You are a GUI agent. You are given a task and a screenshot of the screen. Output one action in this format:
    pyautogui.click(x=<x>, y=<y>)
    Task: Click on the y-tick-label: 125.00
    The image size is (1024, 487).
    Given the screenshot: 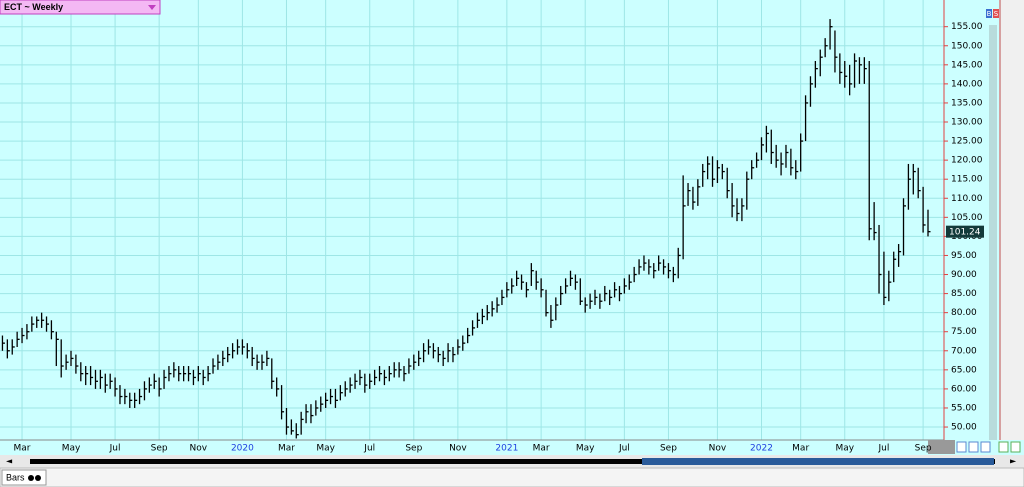 What is the action you would take?
    pyautogui.click(x=967, y=142)
    